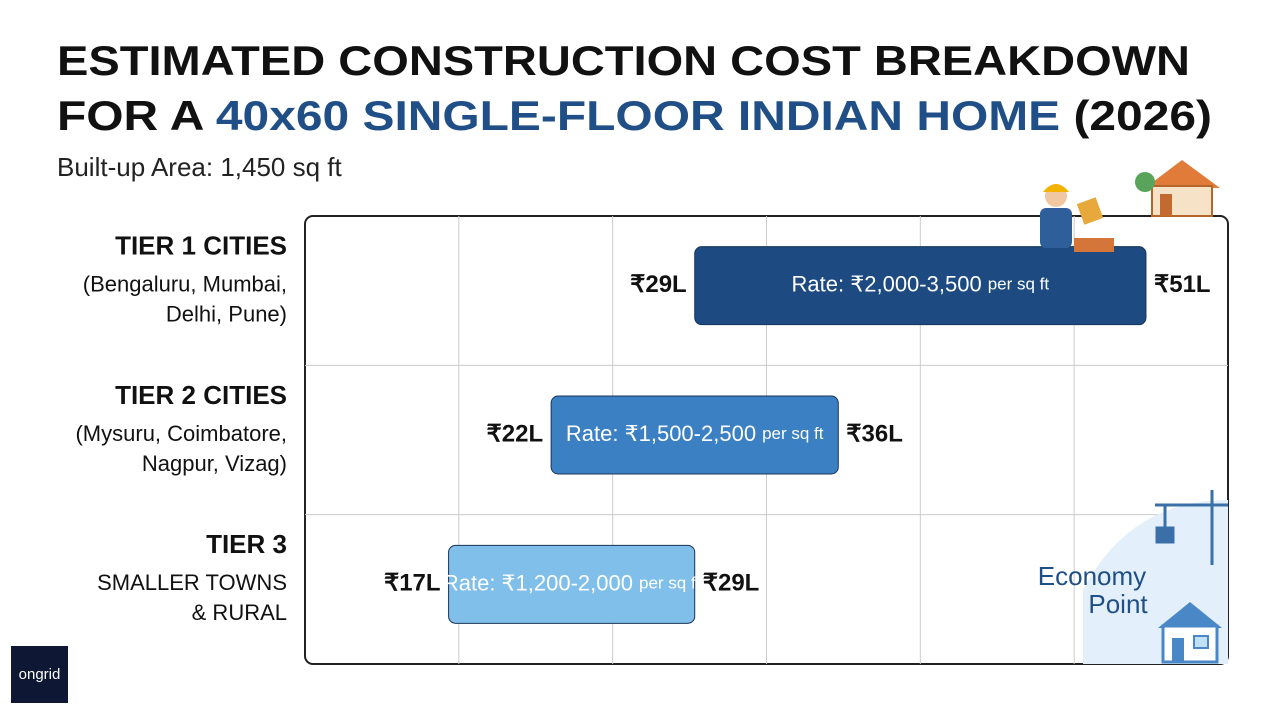  What do you see at coordinates (874, 433) in the screenshot?
I see `high-label: ₹36L` at bounding box center [874, 433].